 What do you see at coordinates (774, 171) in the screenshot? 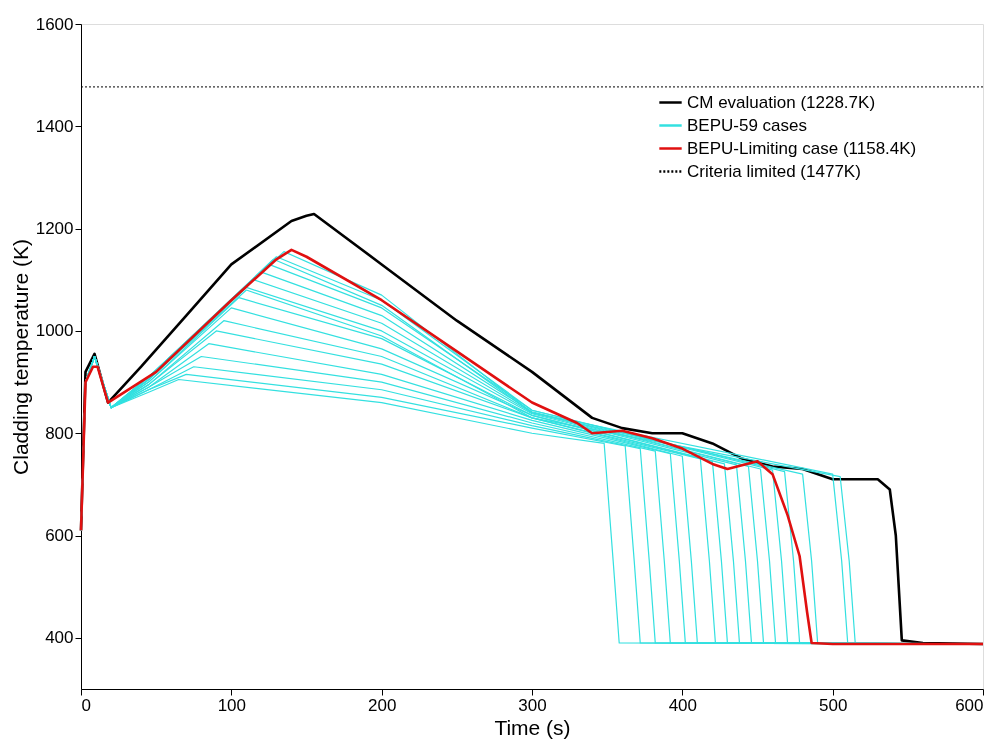
I see `legend-label: Criteria limited (1477K)` at bounding box center [774, 171].